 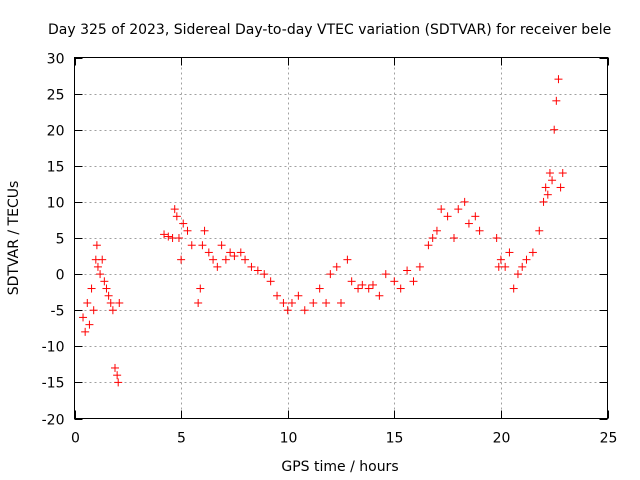 What do you see at coordinates (395, 439) in the screenshot?
I see `x-tick-label: 15` at bounding box center [395, 439].